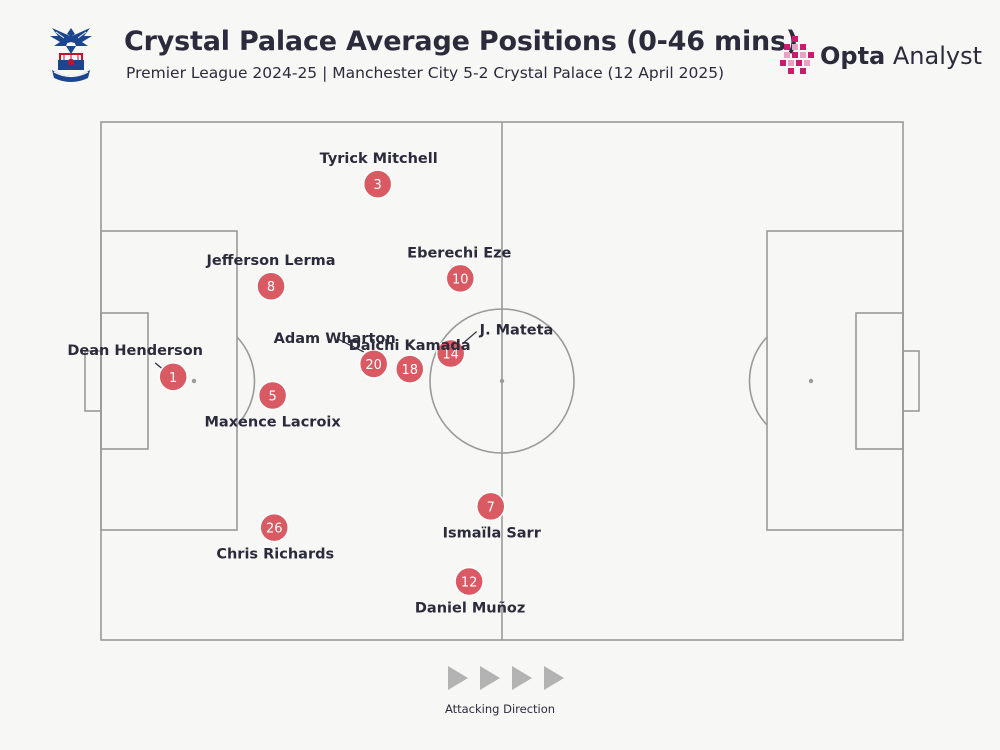 The width and height of the screenshot is (1000, 750). I want to click on player-name-label: Daniel Muñoz, so click(470, 608).